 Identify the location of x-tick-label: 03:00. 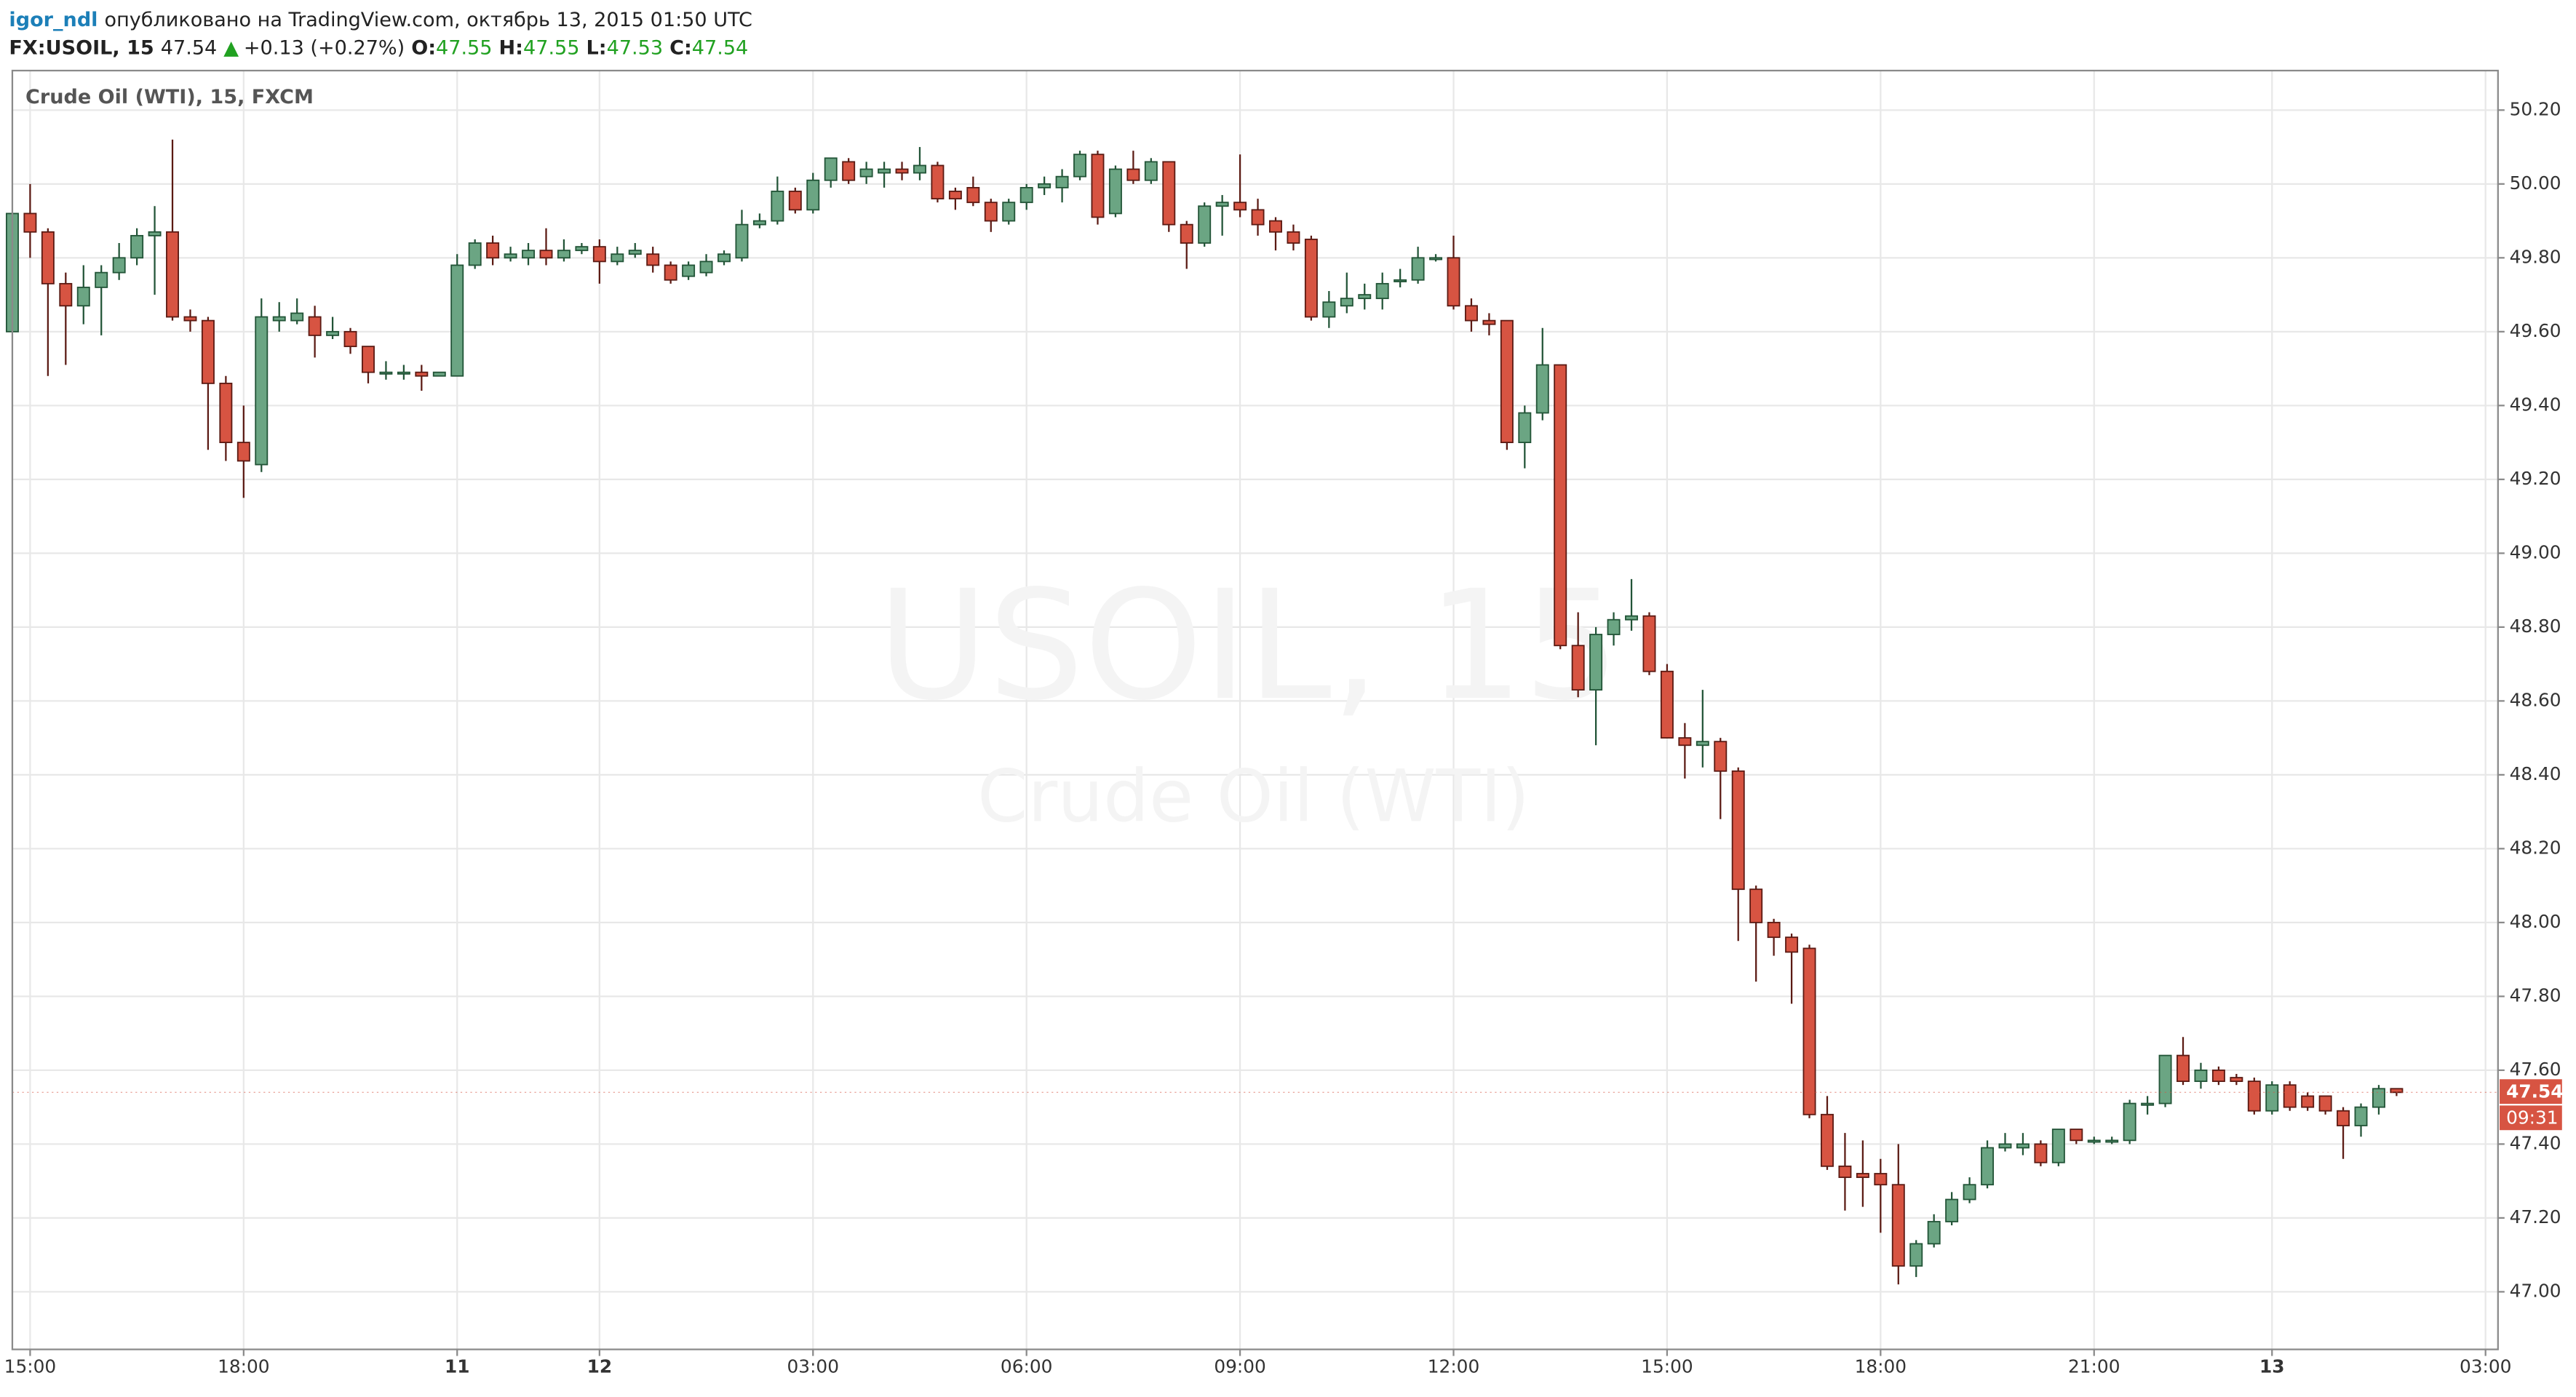
(2485, 1367).